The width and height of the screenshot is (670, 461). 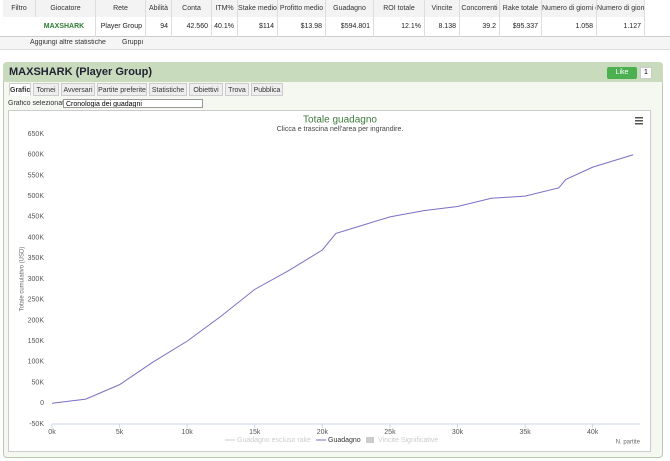 What do you see at coordinates (159, 8) in the screenshot?
I see `table-header: Abilità` at bounding box center [159, 8].